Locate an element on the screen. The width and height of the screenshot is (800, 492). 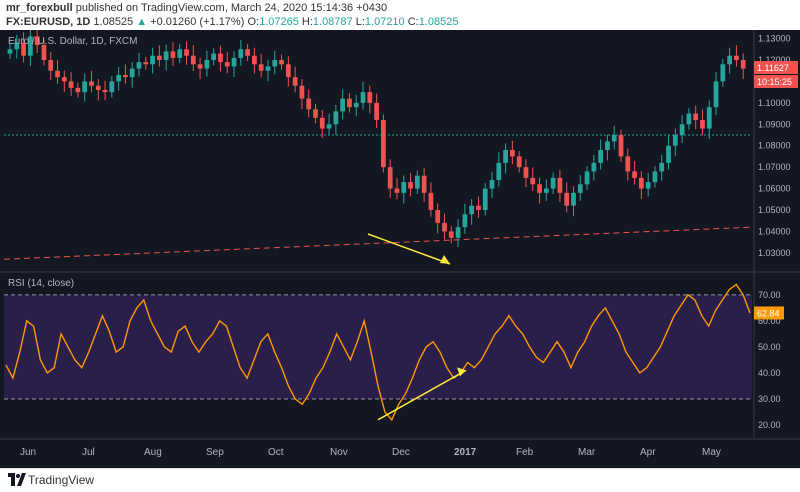
close-label: C: is located at coordinates (413, 22).